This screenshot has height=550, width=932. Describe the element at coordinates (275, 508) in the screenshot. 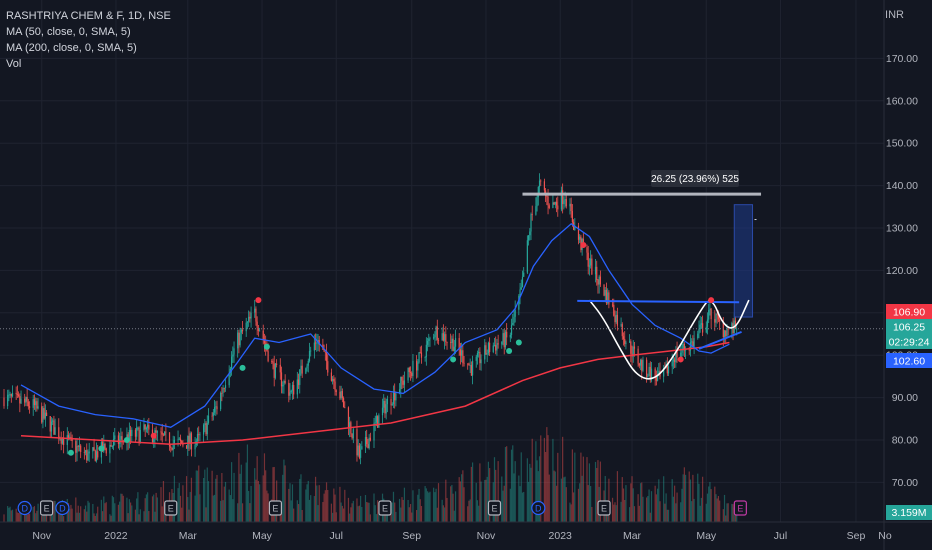

I see `earnings-badge: E` at that location.